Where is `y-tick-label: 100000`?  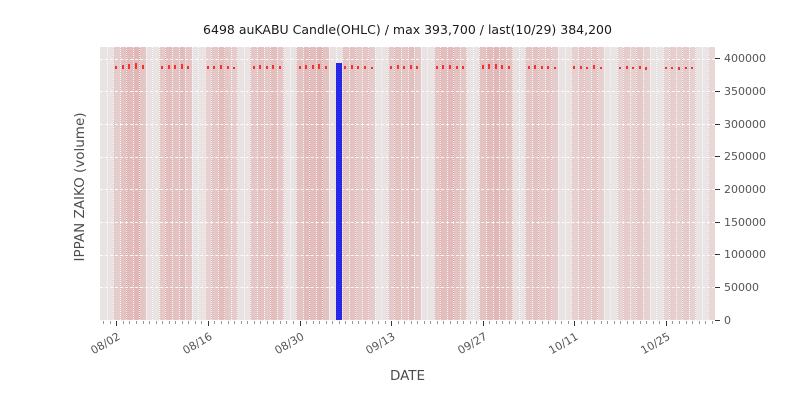
y-tick-label: 100000 is located at coordinates (745, 255).